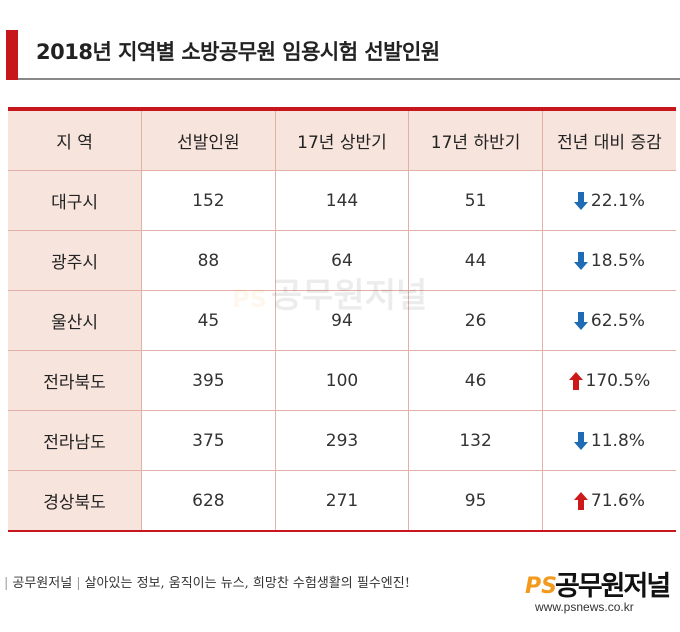 This screenshot has height=632, width=680. I want to click on change-value: 71.6%, so click(617, 500).